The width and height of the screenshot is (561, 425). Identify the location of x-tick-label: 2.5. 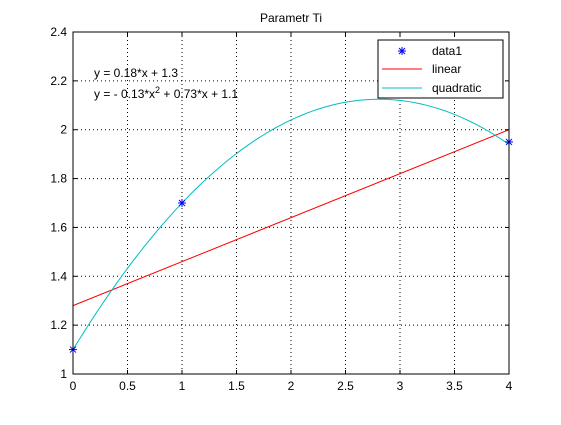
(345, 386).